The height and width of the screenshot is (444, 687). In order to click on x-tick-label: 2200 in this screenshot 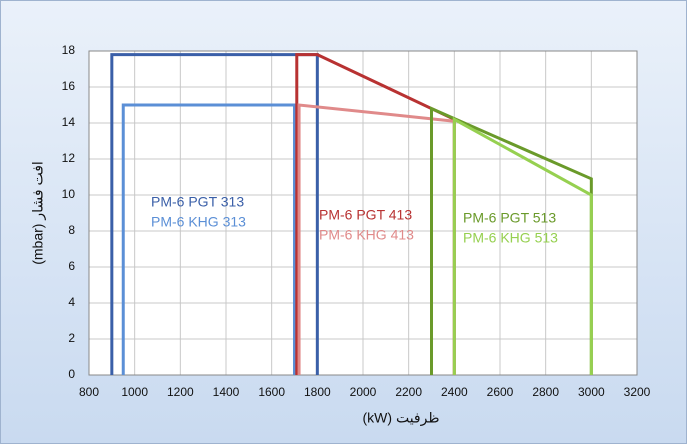, I will do `click(408, 392)`.